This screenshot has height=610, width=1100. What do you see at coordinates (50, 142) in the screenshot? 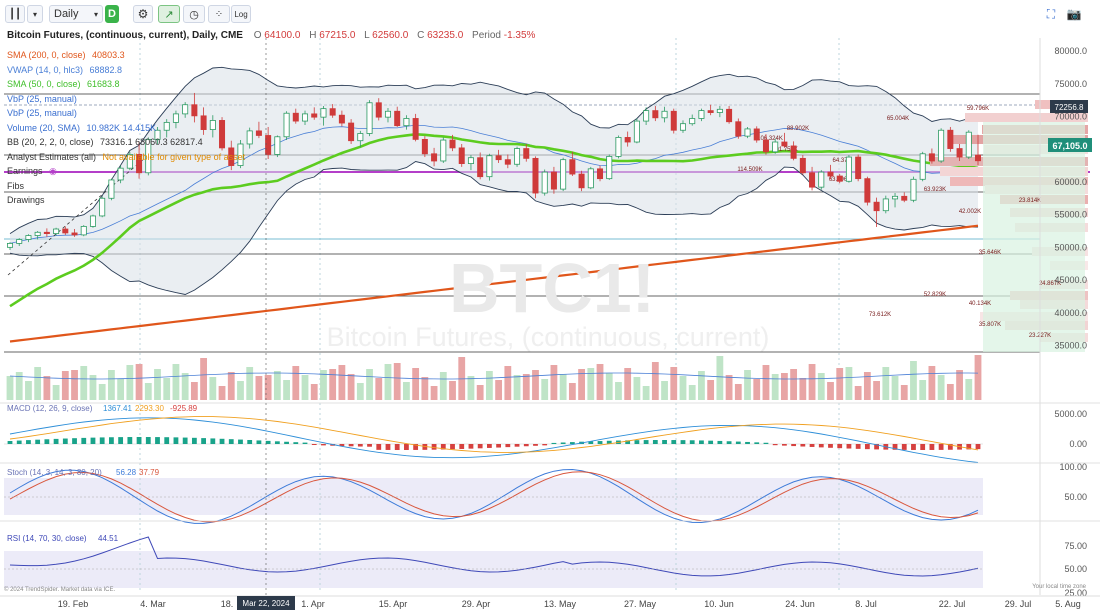
I see `legend-name: BB (20, 2, 2, 0, close)` at bounding box center [50, 142].